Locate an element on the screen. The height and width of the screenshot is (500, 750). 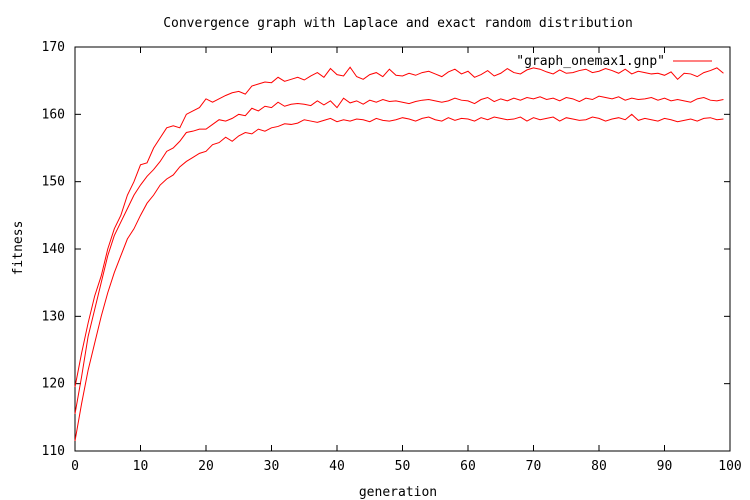
x-tick-label: 20 is located at coordinates (206, 466).